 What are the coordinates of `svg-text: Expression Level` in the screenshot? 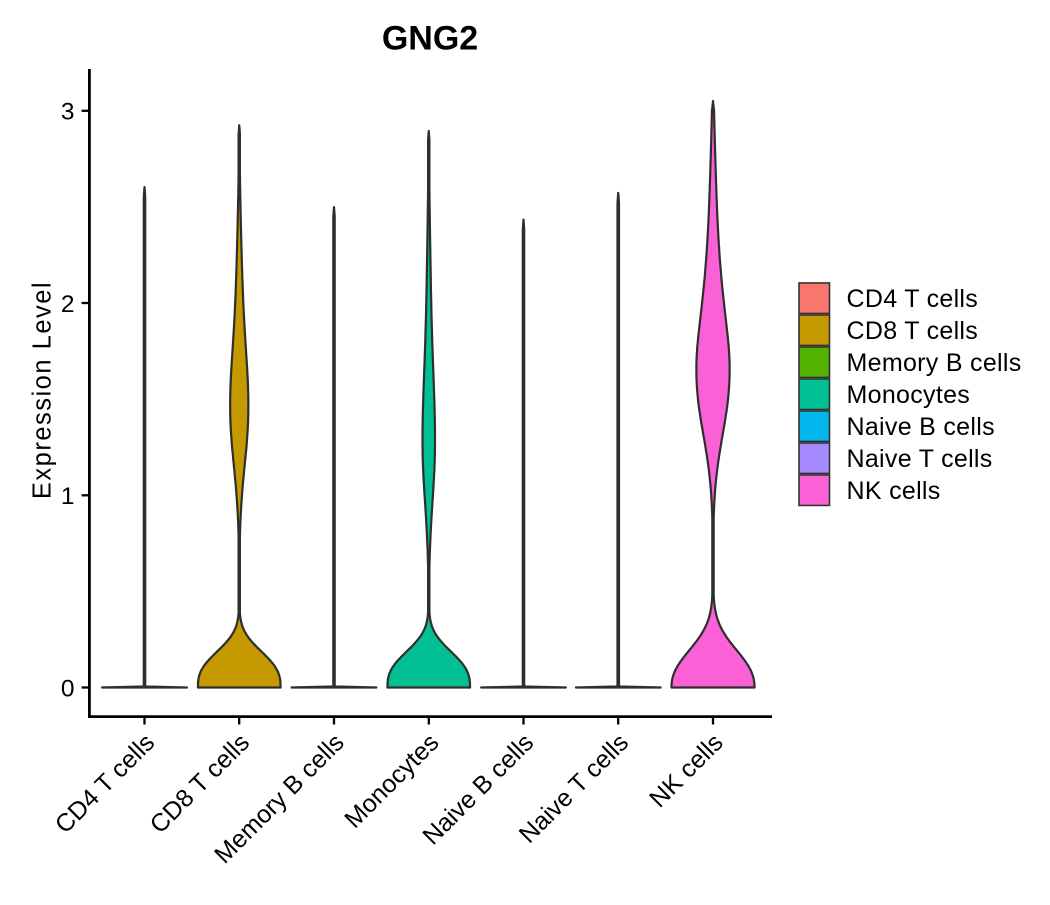 It's located at (42, 390).